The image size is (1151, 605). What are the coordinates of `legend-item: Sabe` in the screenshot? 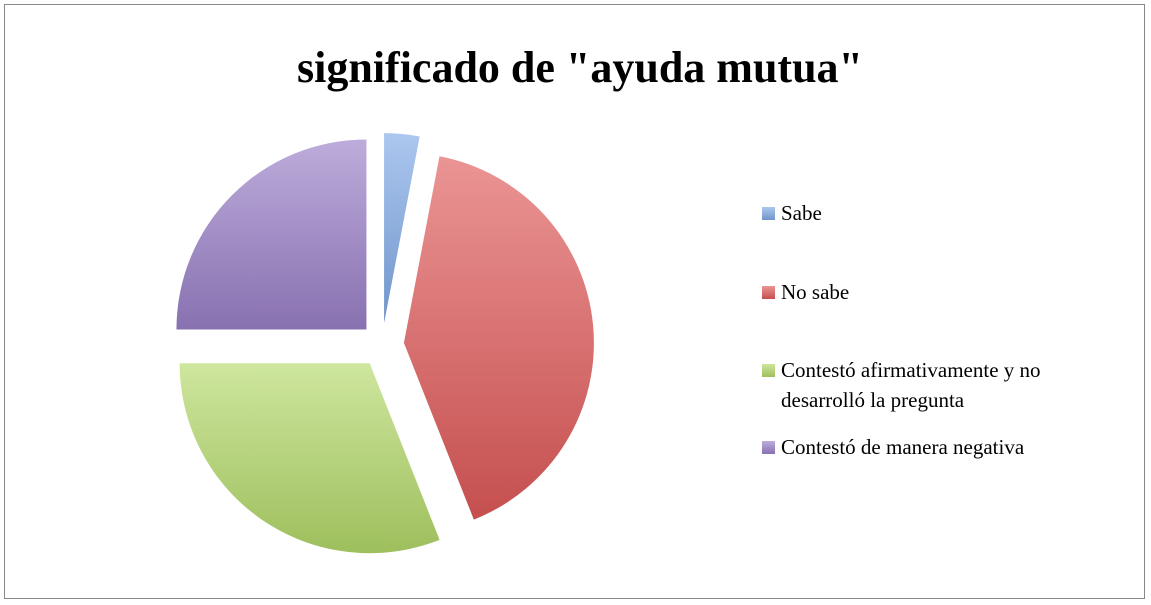 It's located at (942, 213).